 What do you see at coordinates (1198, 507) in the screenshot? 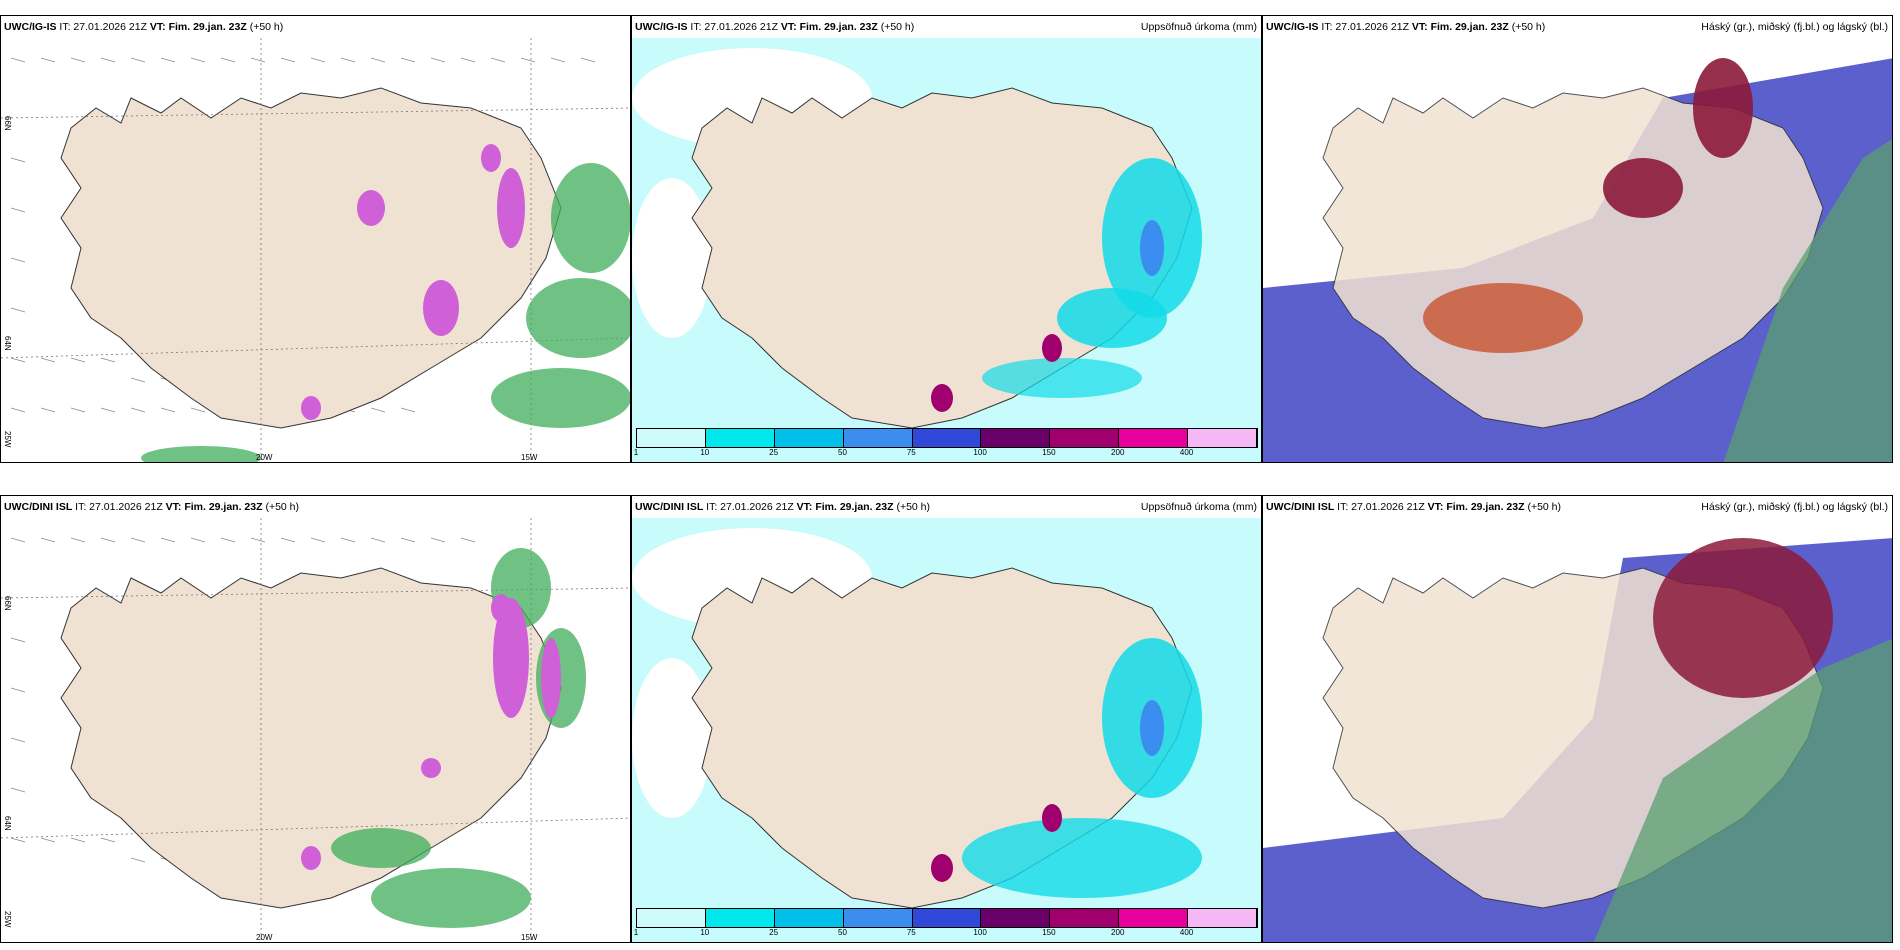
I see `panel-title: Uppsöfnuð úrkoma (mm)` at bounding box center [1198, 507].